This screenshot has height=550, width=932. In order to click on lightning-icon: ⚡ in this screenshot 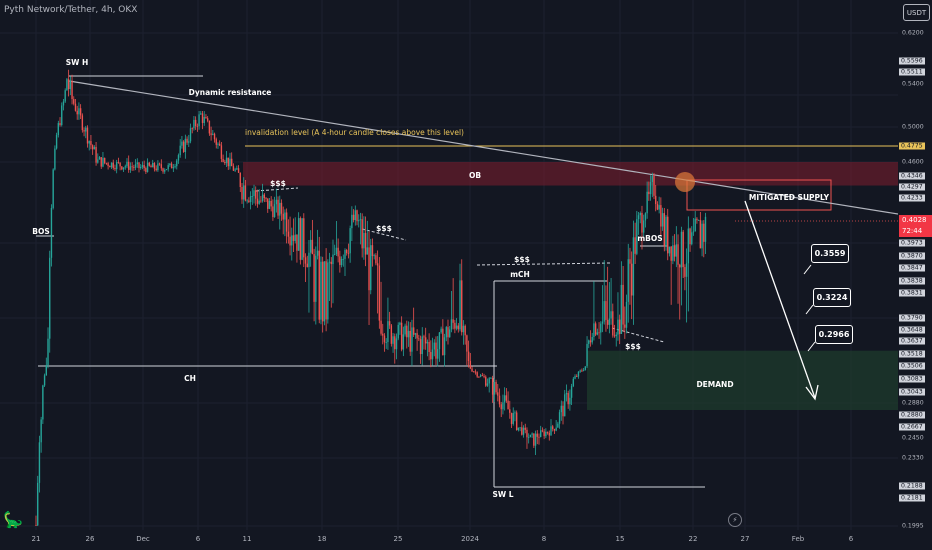, I will do `click(735, 520)`.